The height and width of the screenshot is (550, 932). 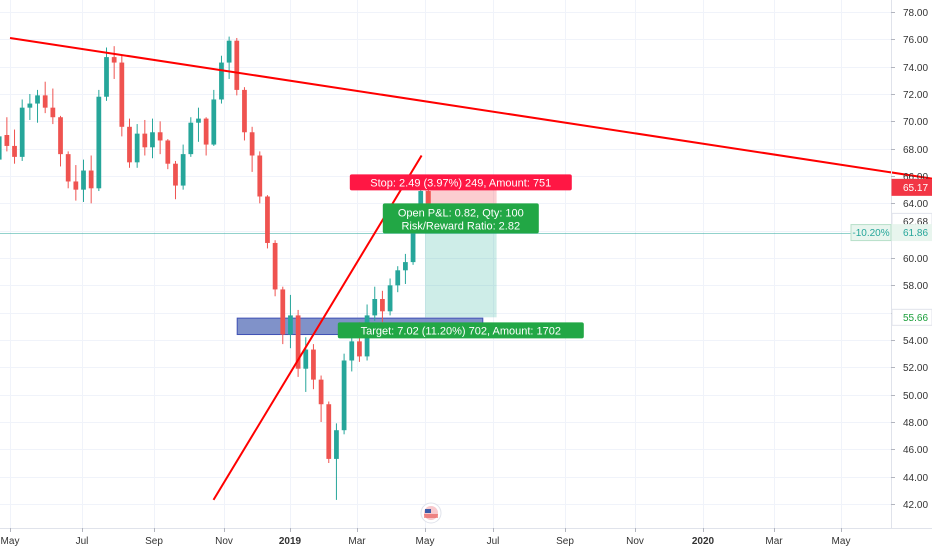 I want to click on stop-label: Stop: 2.49 (3.97%) 249, Amount: 751, so click(x=460, y=183).